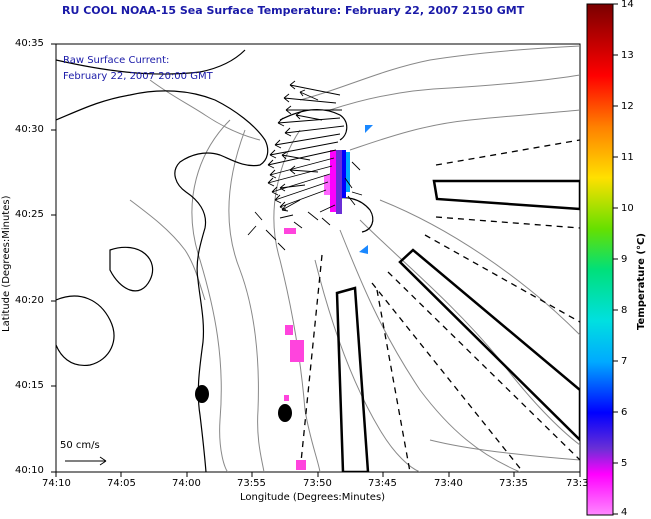  What do you see at coordinates (577, 483) in the screenshot?
I see `x-tick-label: 73:3` at bounding box center [577, 483].